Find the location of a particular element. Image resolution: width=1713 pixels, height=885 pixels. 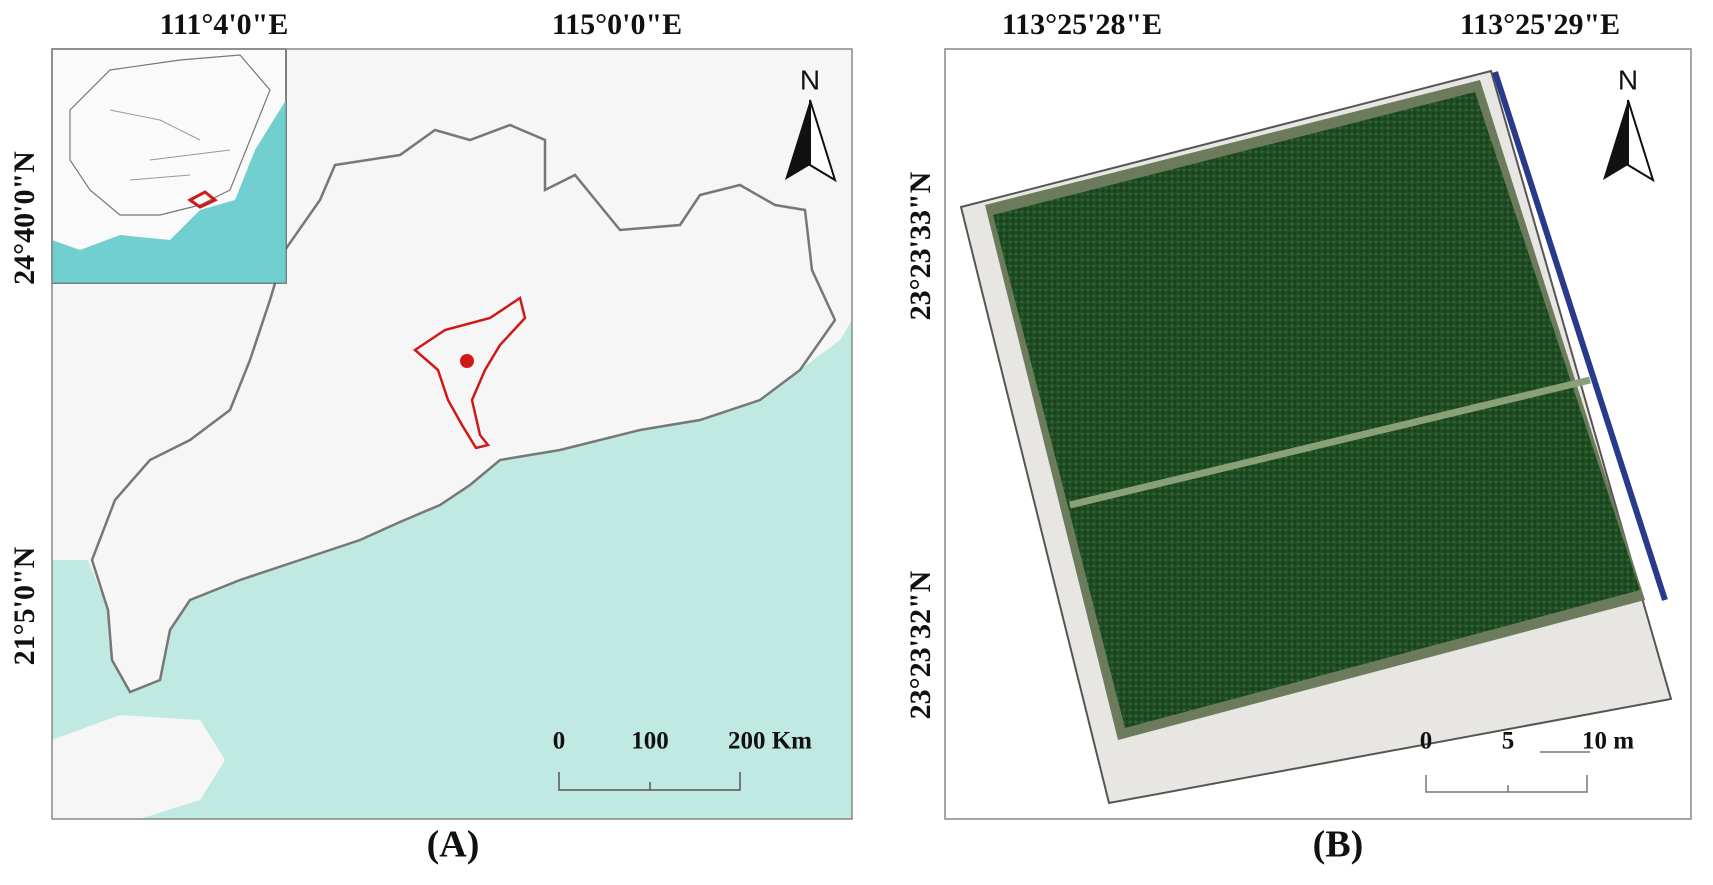

panel-label: (A) is located at coordinates (453, 845).